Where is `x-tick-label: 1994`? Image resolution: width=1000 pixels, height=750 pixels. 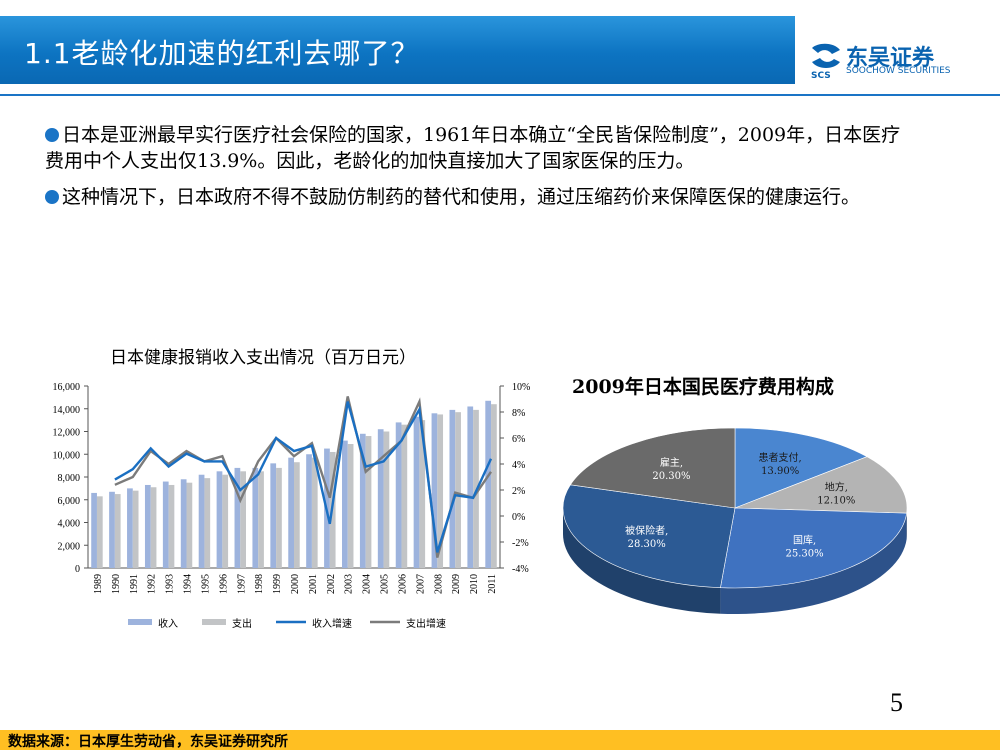 x-tick-label: 1994 is located at coordinates (188, 584).